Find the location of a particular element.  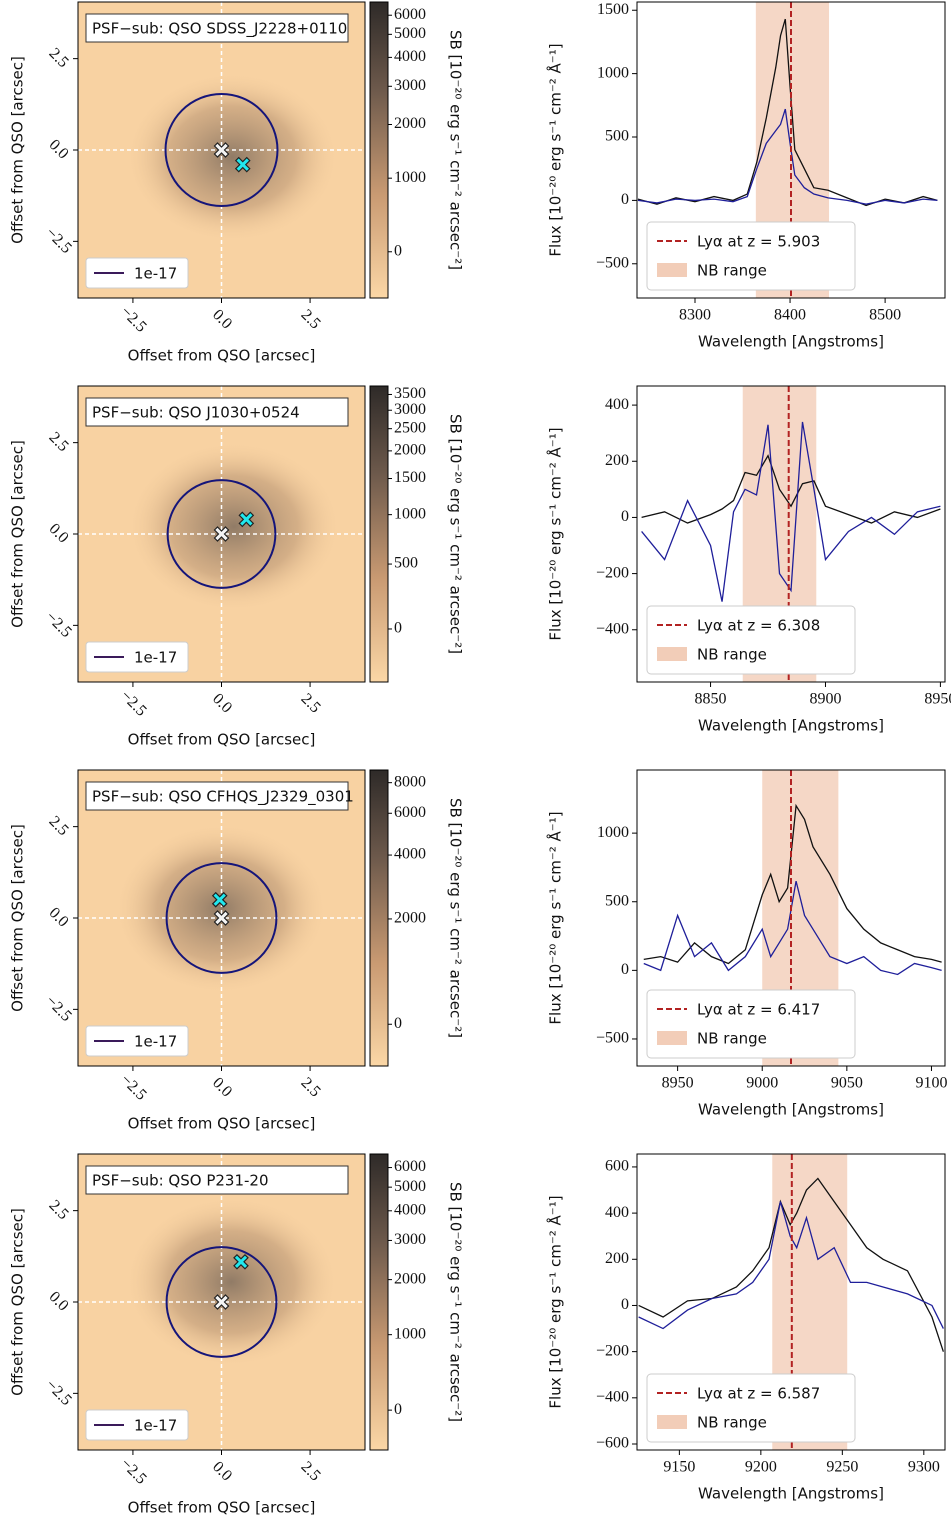

x-axis-label: Wavelength [Angstroms] is located at coordinates (791, 726).